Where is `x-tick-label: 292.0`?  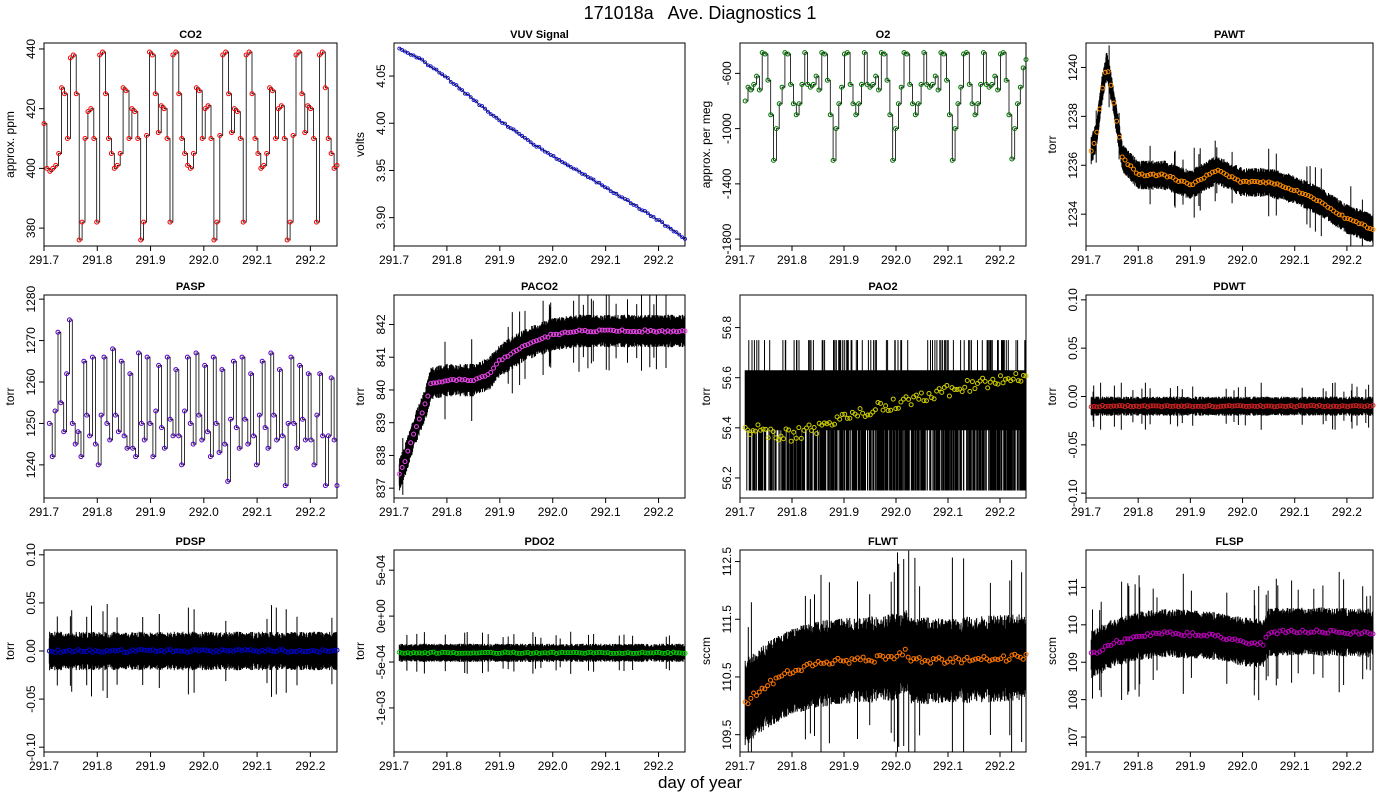
x-tick-label: 292.0 is located at coordinates (553, 260).